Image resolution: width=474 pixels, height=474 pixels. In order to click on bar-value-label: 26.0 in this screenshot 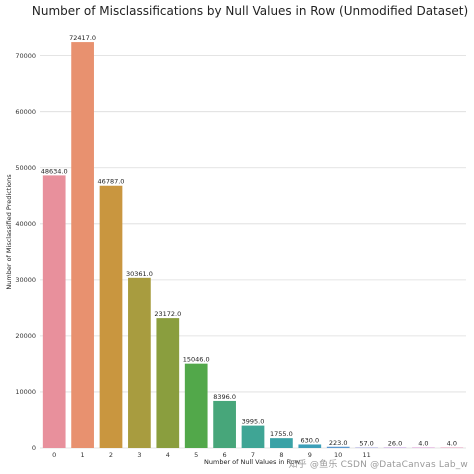, I will do `click(395, 444)`.